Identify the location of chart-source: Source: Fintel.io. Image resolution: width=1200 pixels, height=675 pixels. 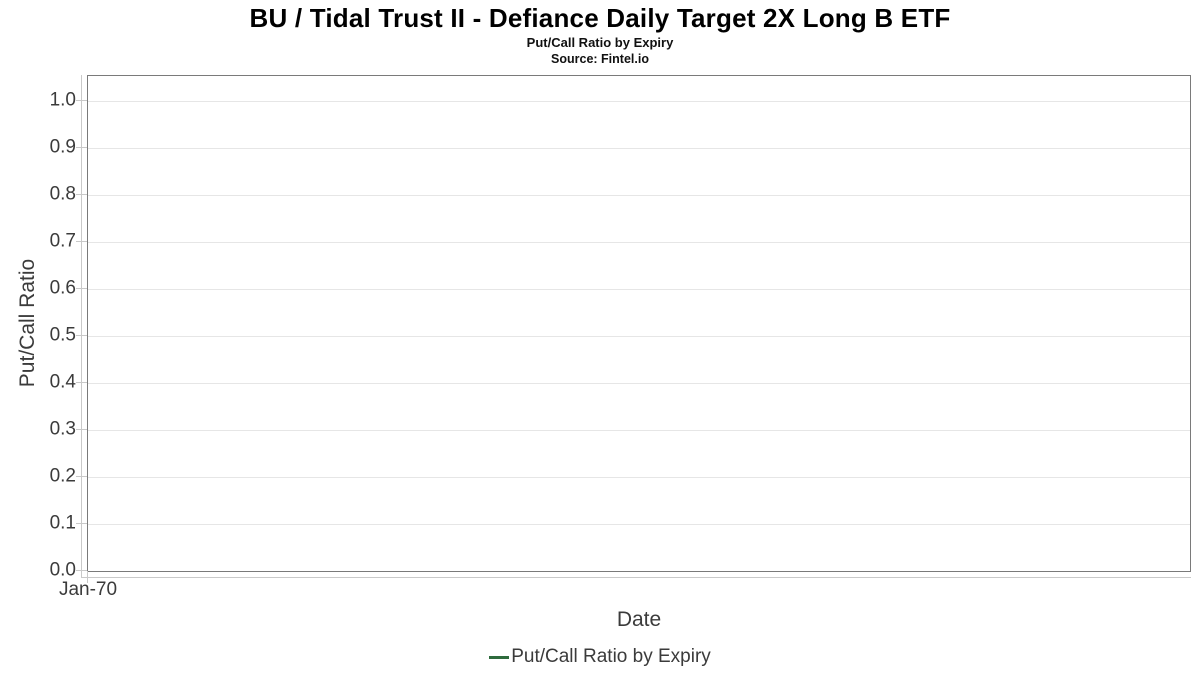
(600, 59).